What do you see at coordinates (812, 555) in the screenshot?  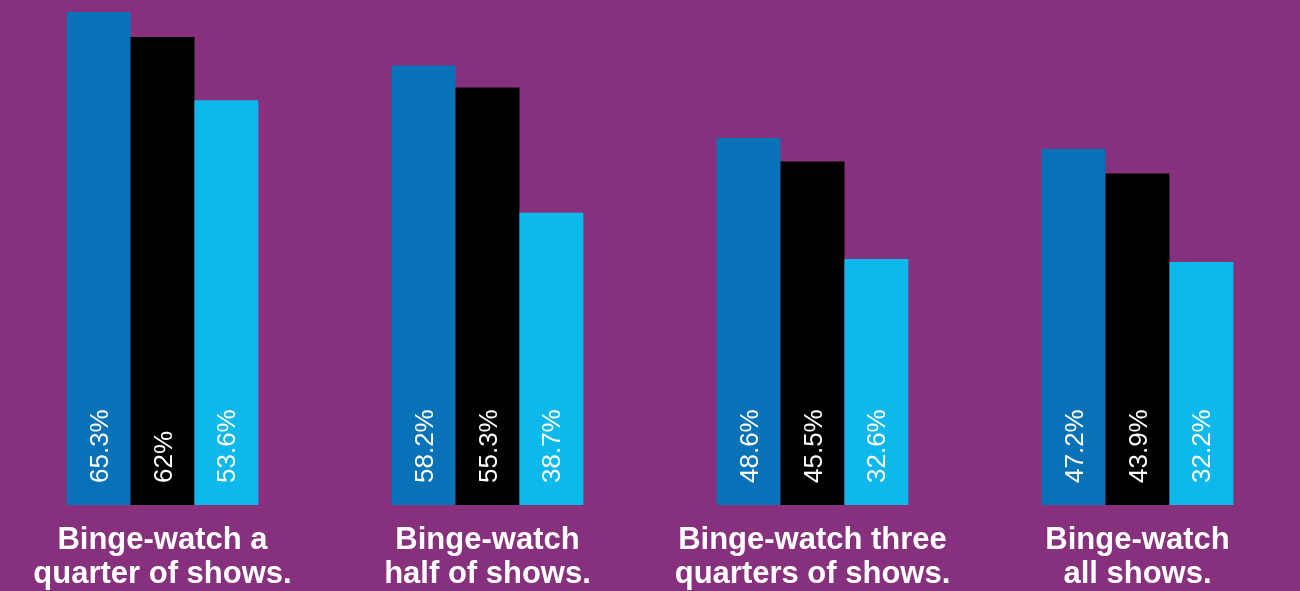 I see `x-tick-label: Binge-watch three quarters of shows.` at bounding box center [812, 555].